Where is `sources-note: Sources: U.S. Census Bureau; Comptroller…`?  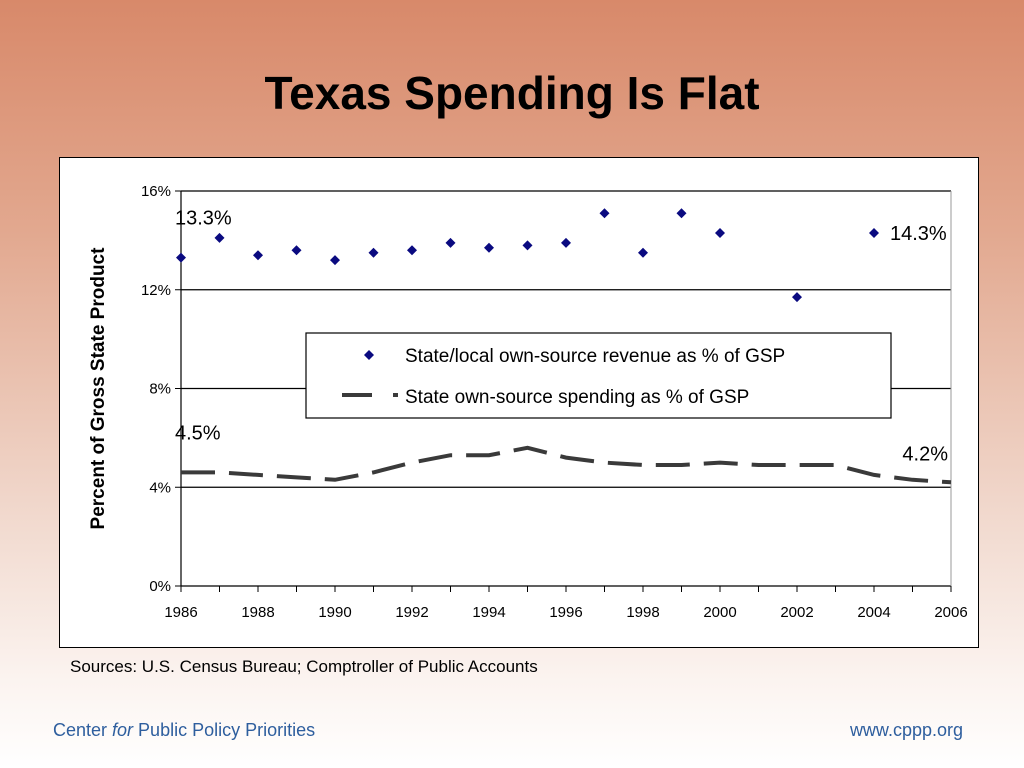 sources-note: Sources: U.S. Census Bureau; Comptroller… is located at coordinates (304, 666).